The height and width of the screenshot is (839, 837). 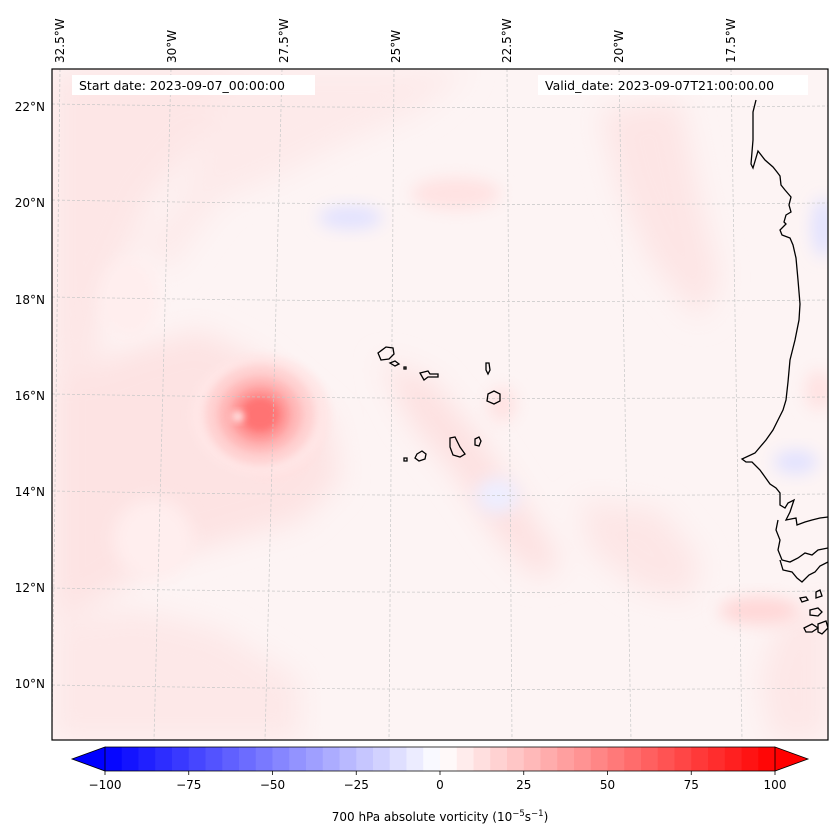 What do you see at coordinates (801, 541) in the screenshot?
I see `coastline-gambia-guinea` at bounding box center [801, 541].